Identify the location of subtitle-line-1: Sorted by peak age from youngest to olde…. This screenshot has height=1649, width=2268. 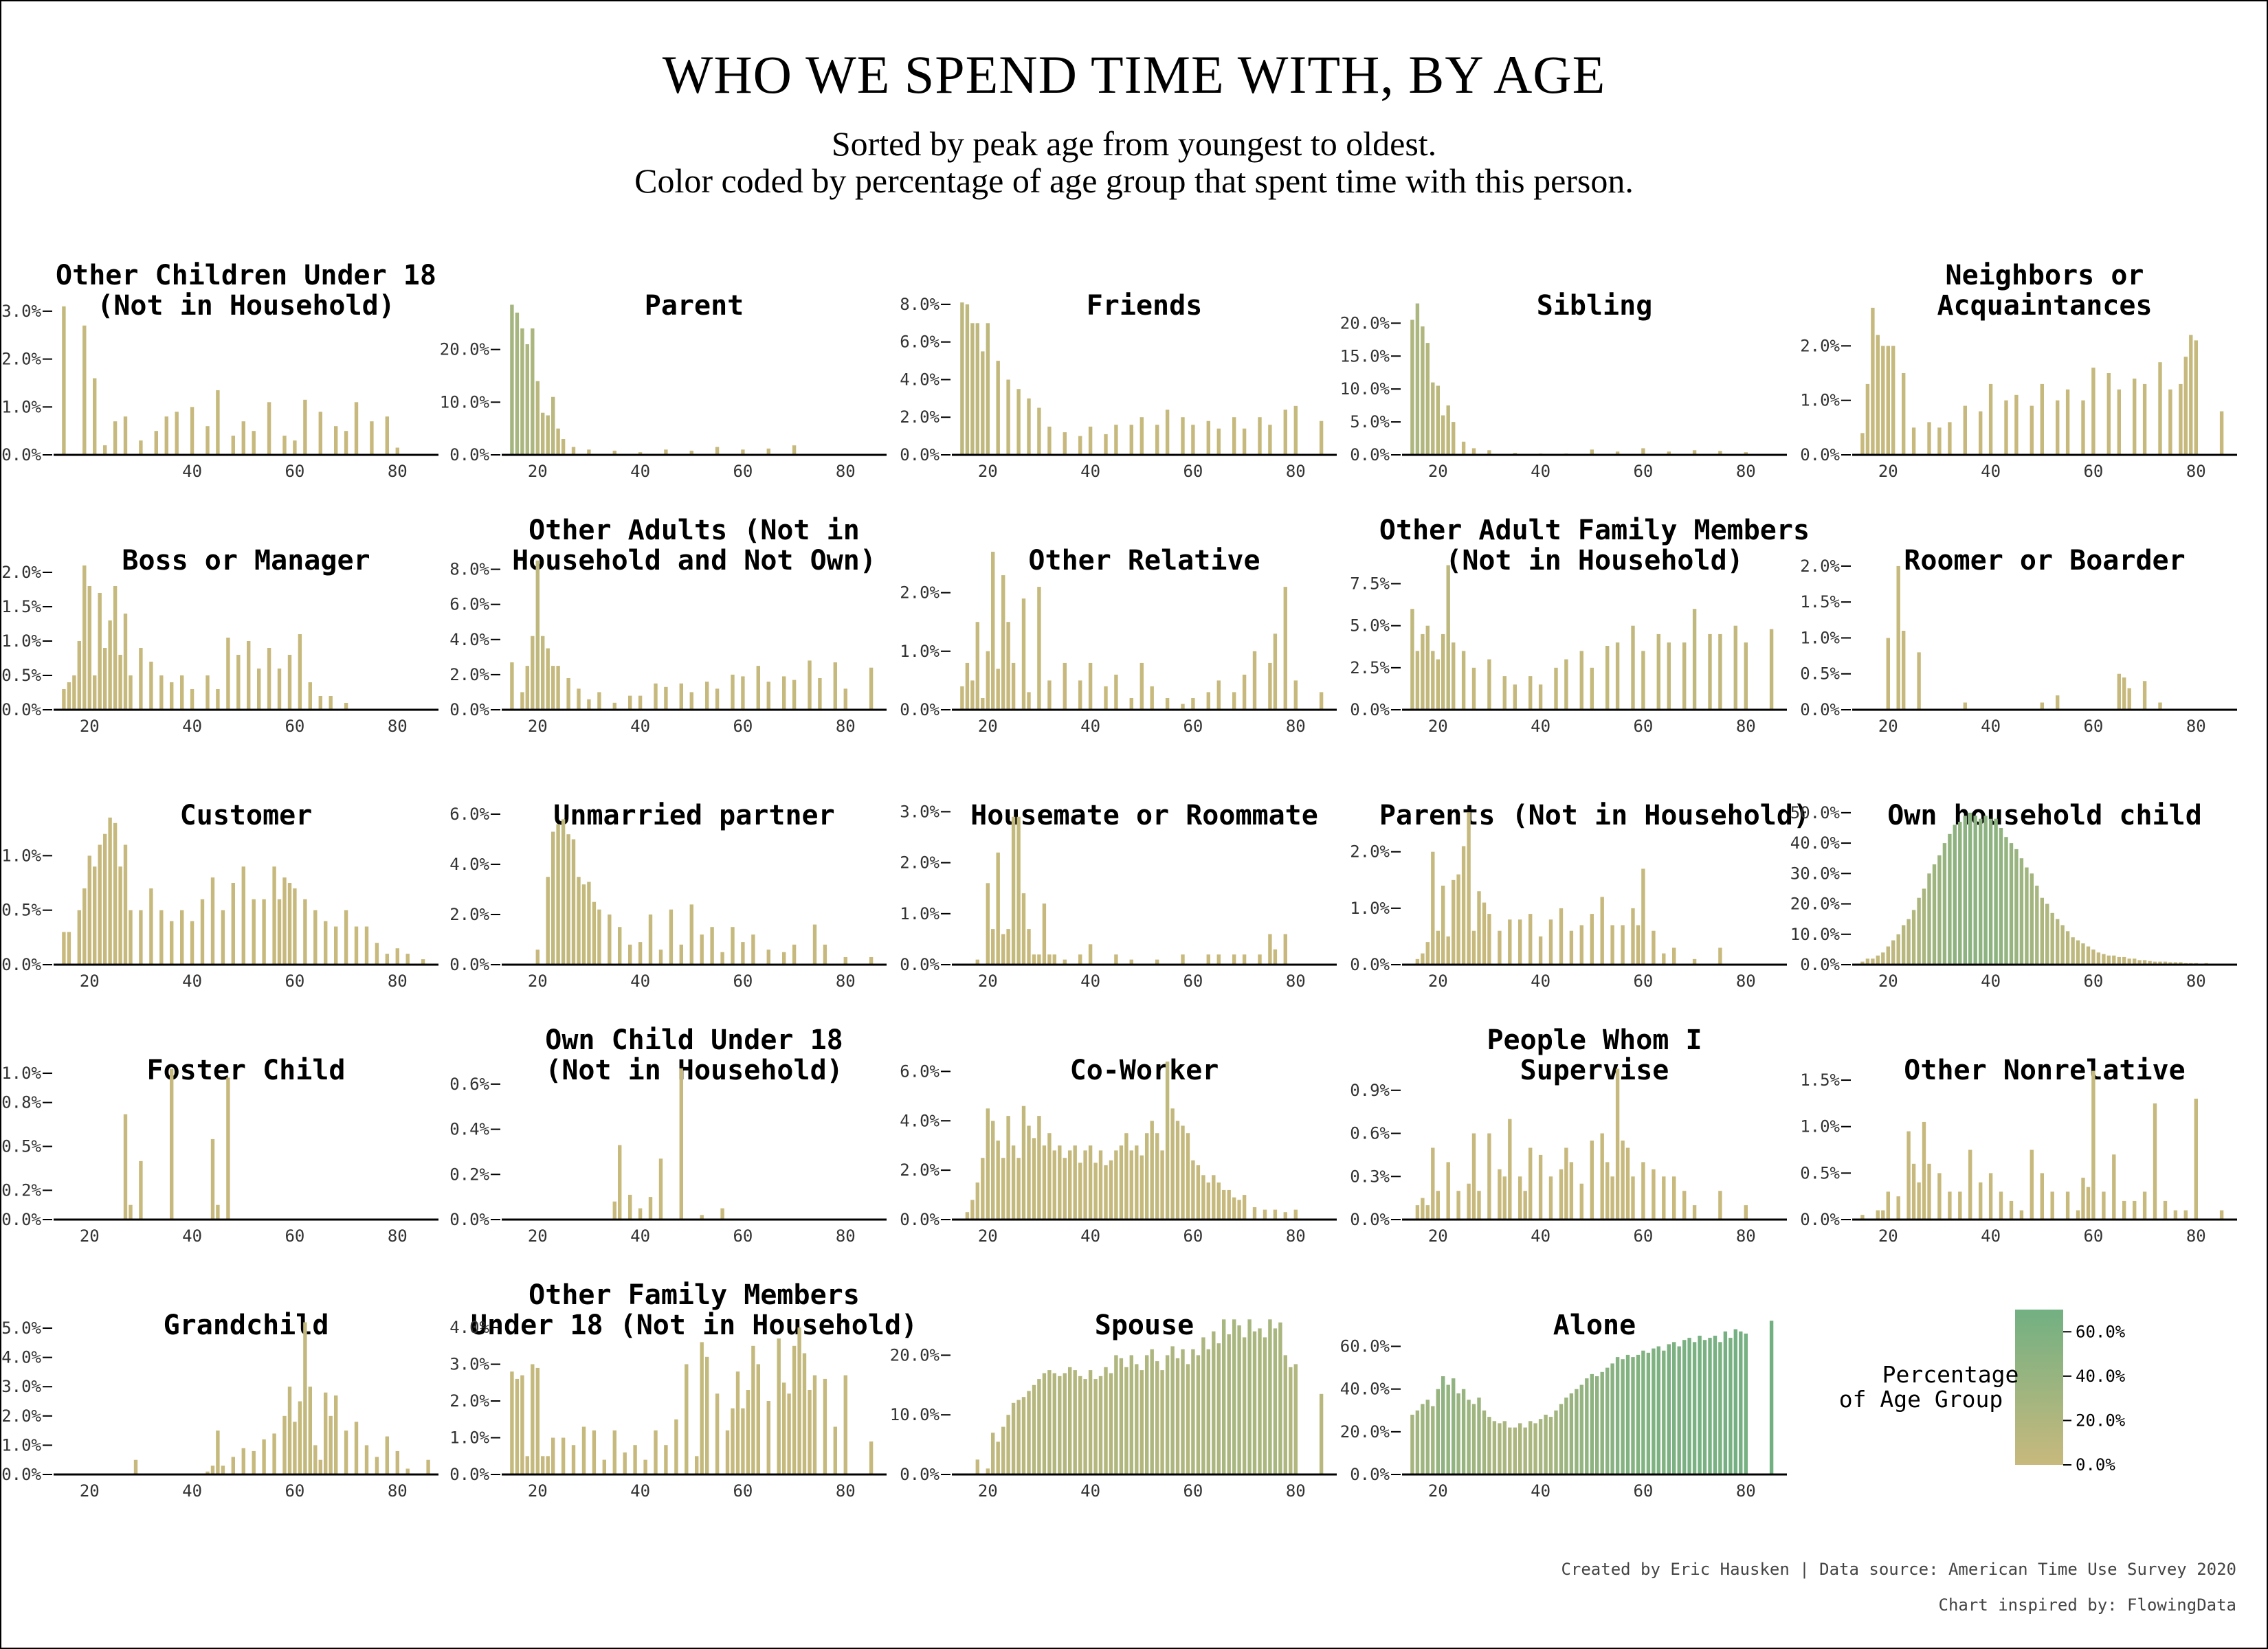
(1134, 143).